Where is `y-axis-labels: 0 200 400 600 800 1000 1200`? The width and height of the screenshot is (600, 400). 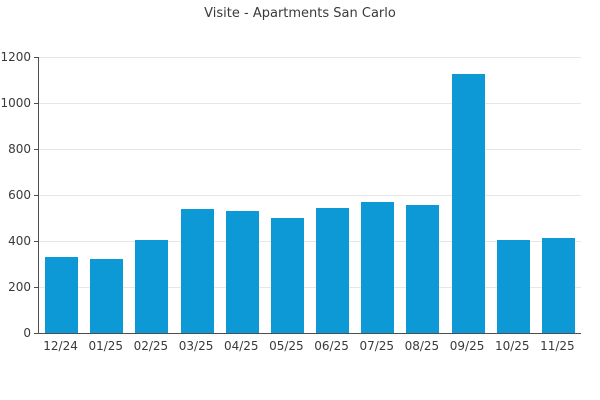
y-axis-labels: 0 200 400 600 800 1000 1200 is located at coordinates (15, 195).